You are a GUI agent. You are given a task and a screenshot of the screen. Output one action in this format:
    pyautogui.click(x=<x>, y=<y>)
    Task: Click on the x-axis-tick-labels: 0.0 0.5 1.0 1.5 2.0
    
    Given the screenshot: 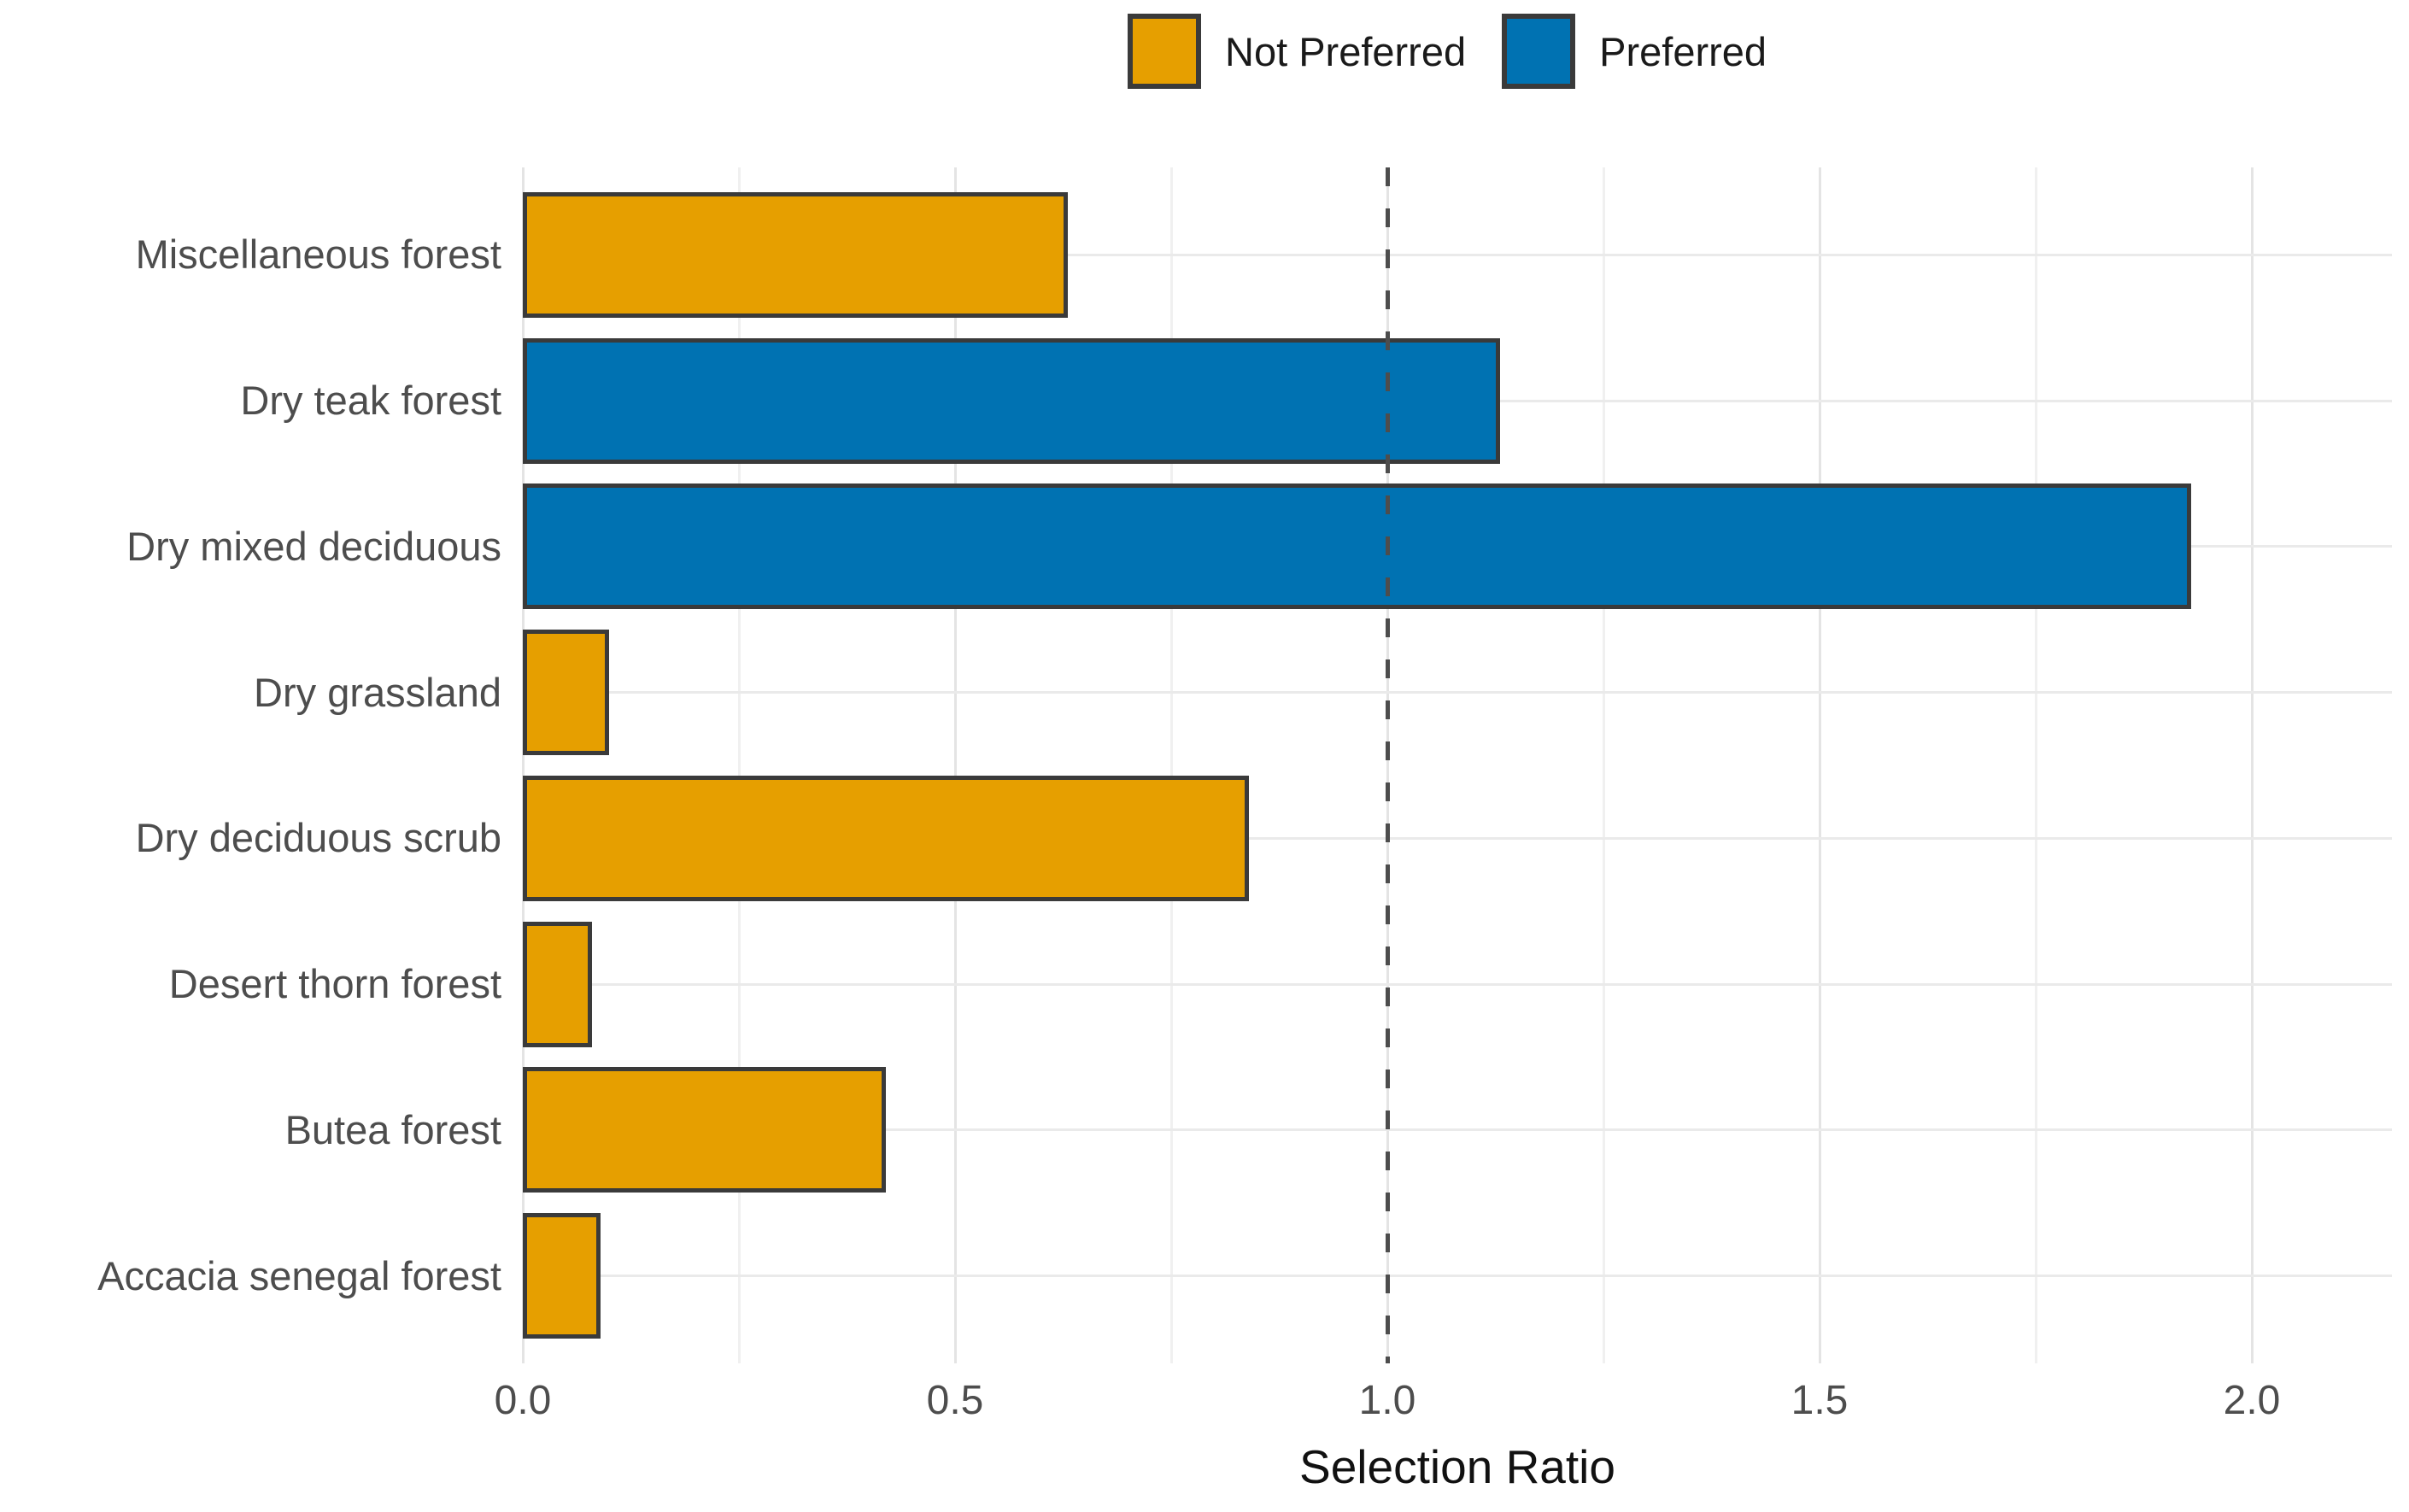 What is the action you would take?
    pyautogui.click(x=1443, y=1402)
    